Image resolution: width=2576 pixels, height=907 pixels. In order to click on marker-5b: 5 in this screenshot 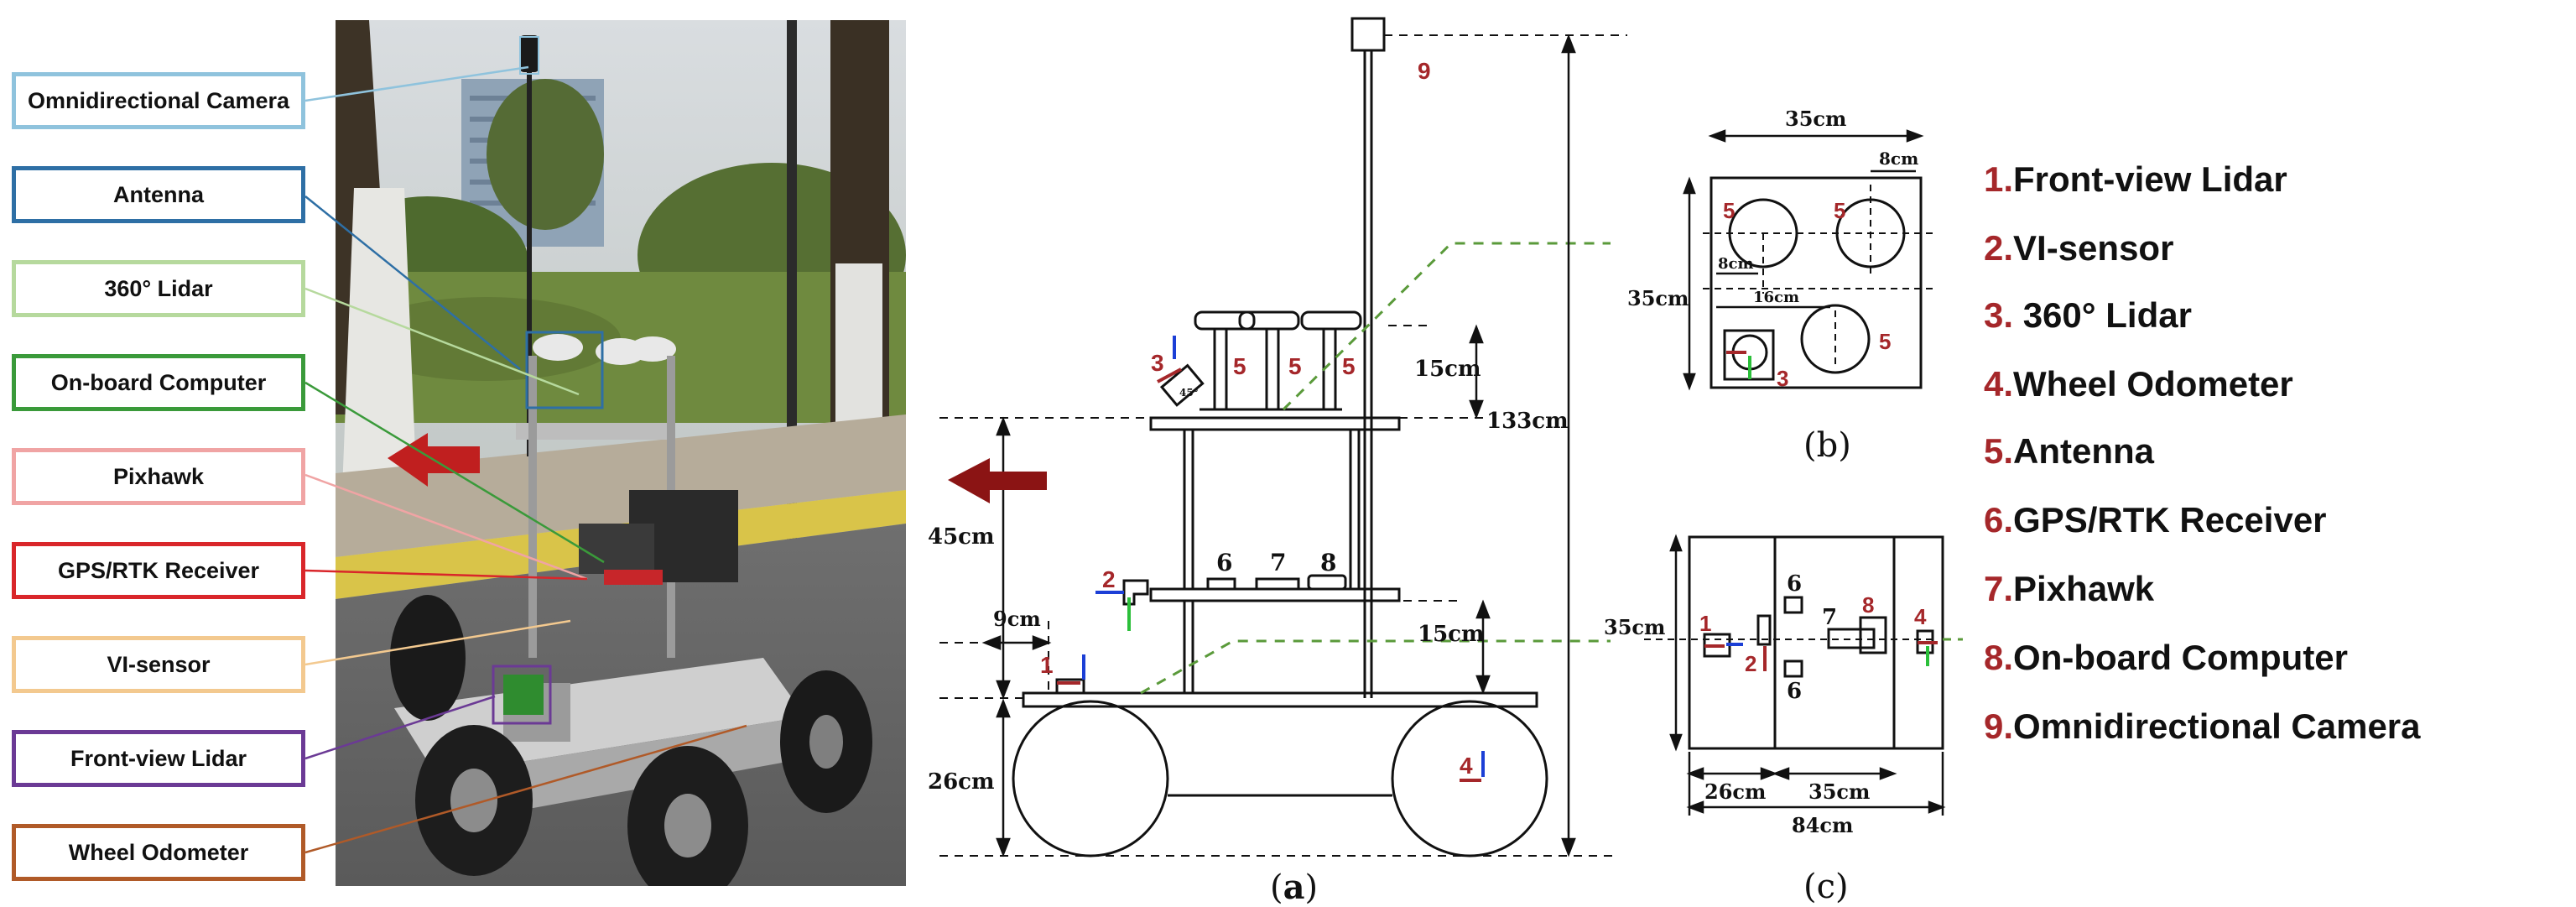, I will do `click(1295, 366)`.